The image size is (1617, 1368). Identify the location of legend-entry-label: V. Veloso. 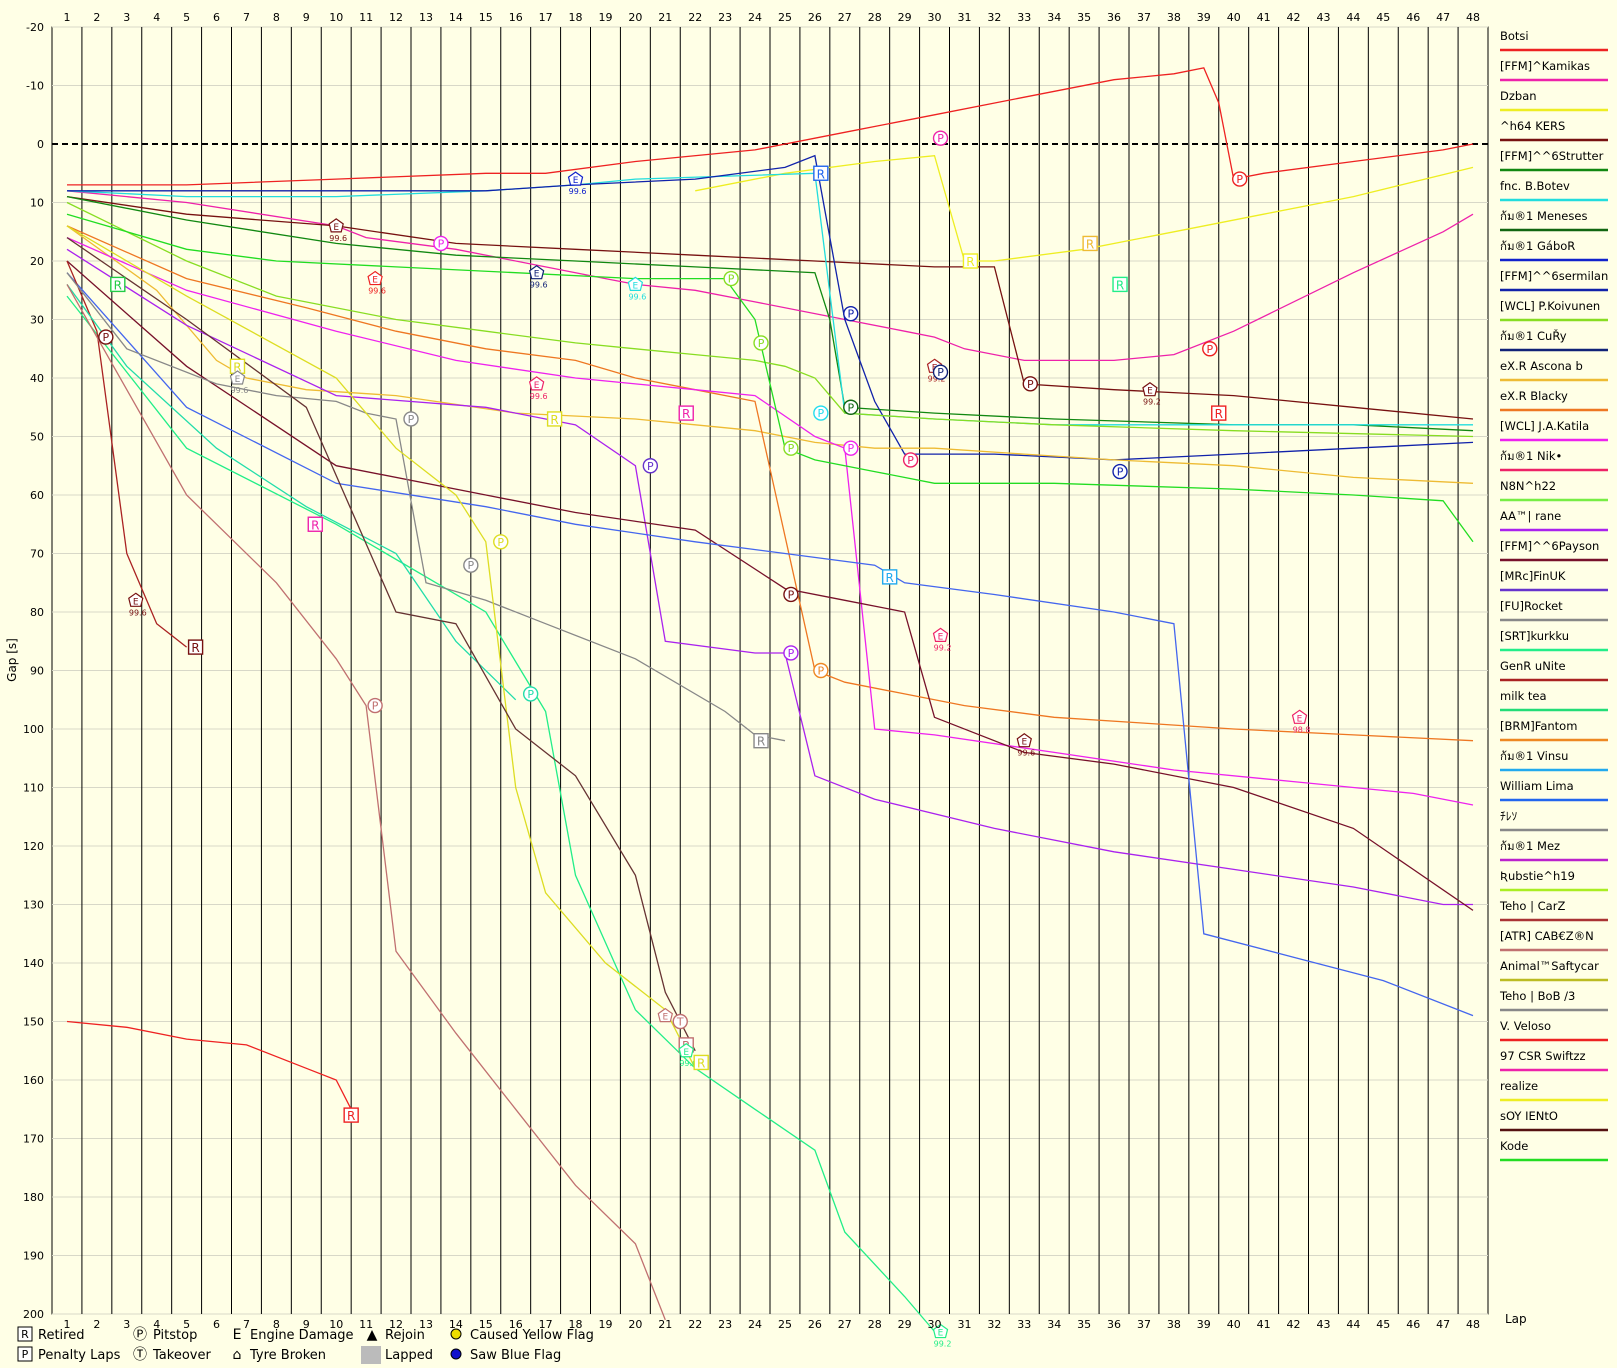
(1525, 1026).